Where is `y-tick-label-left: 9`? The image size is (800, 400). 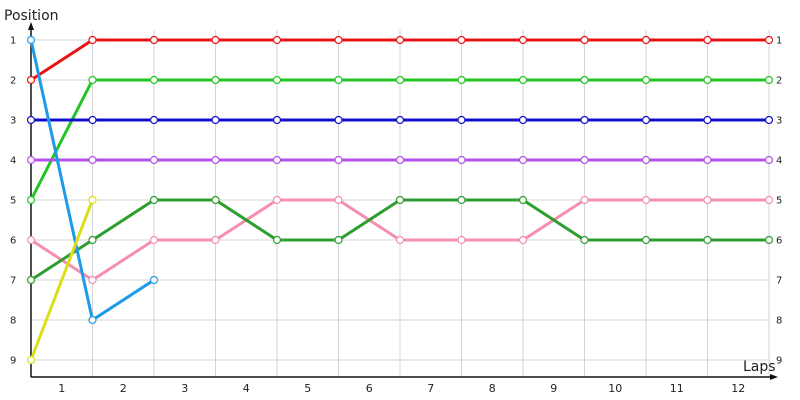 y-tick-label-left: 9 is located at coordinates (13, 361).